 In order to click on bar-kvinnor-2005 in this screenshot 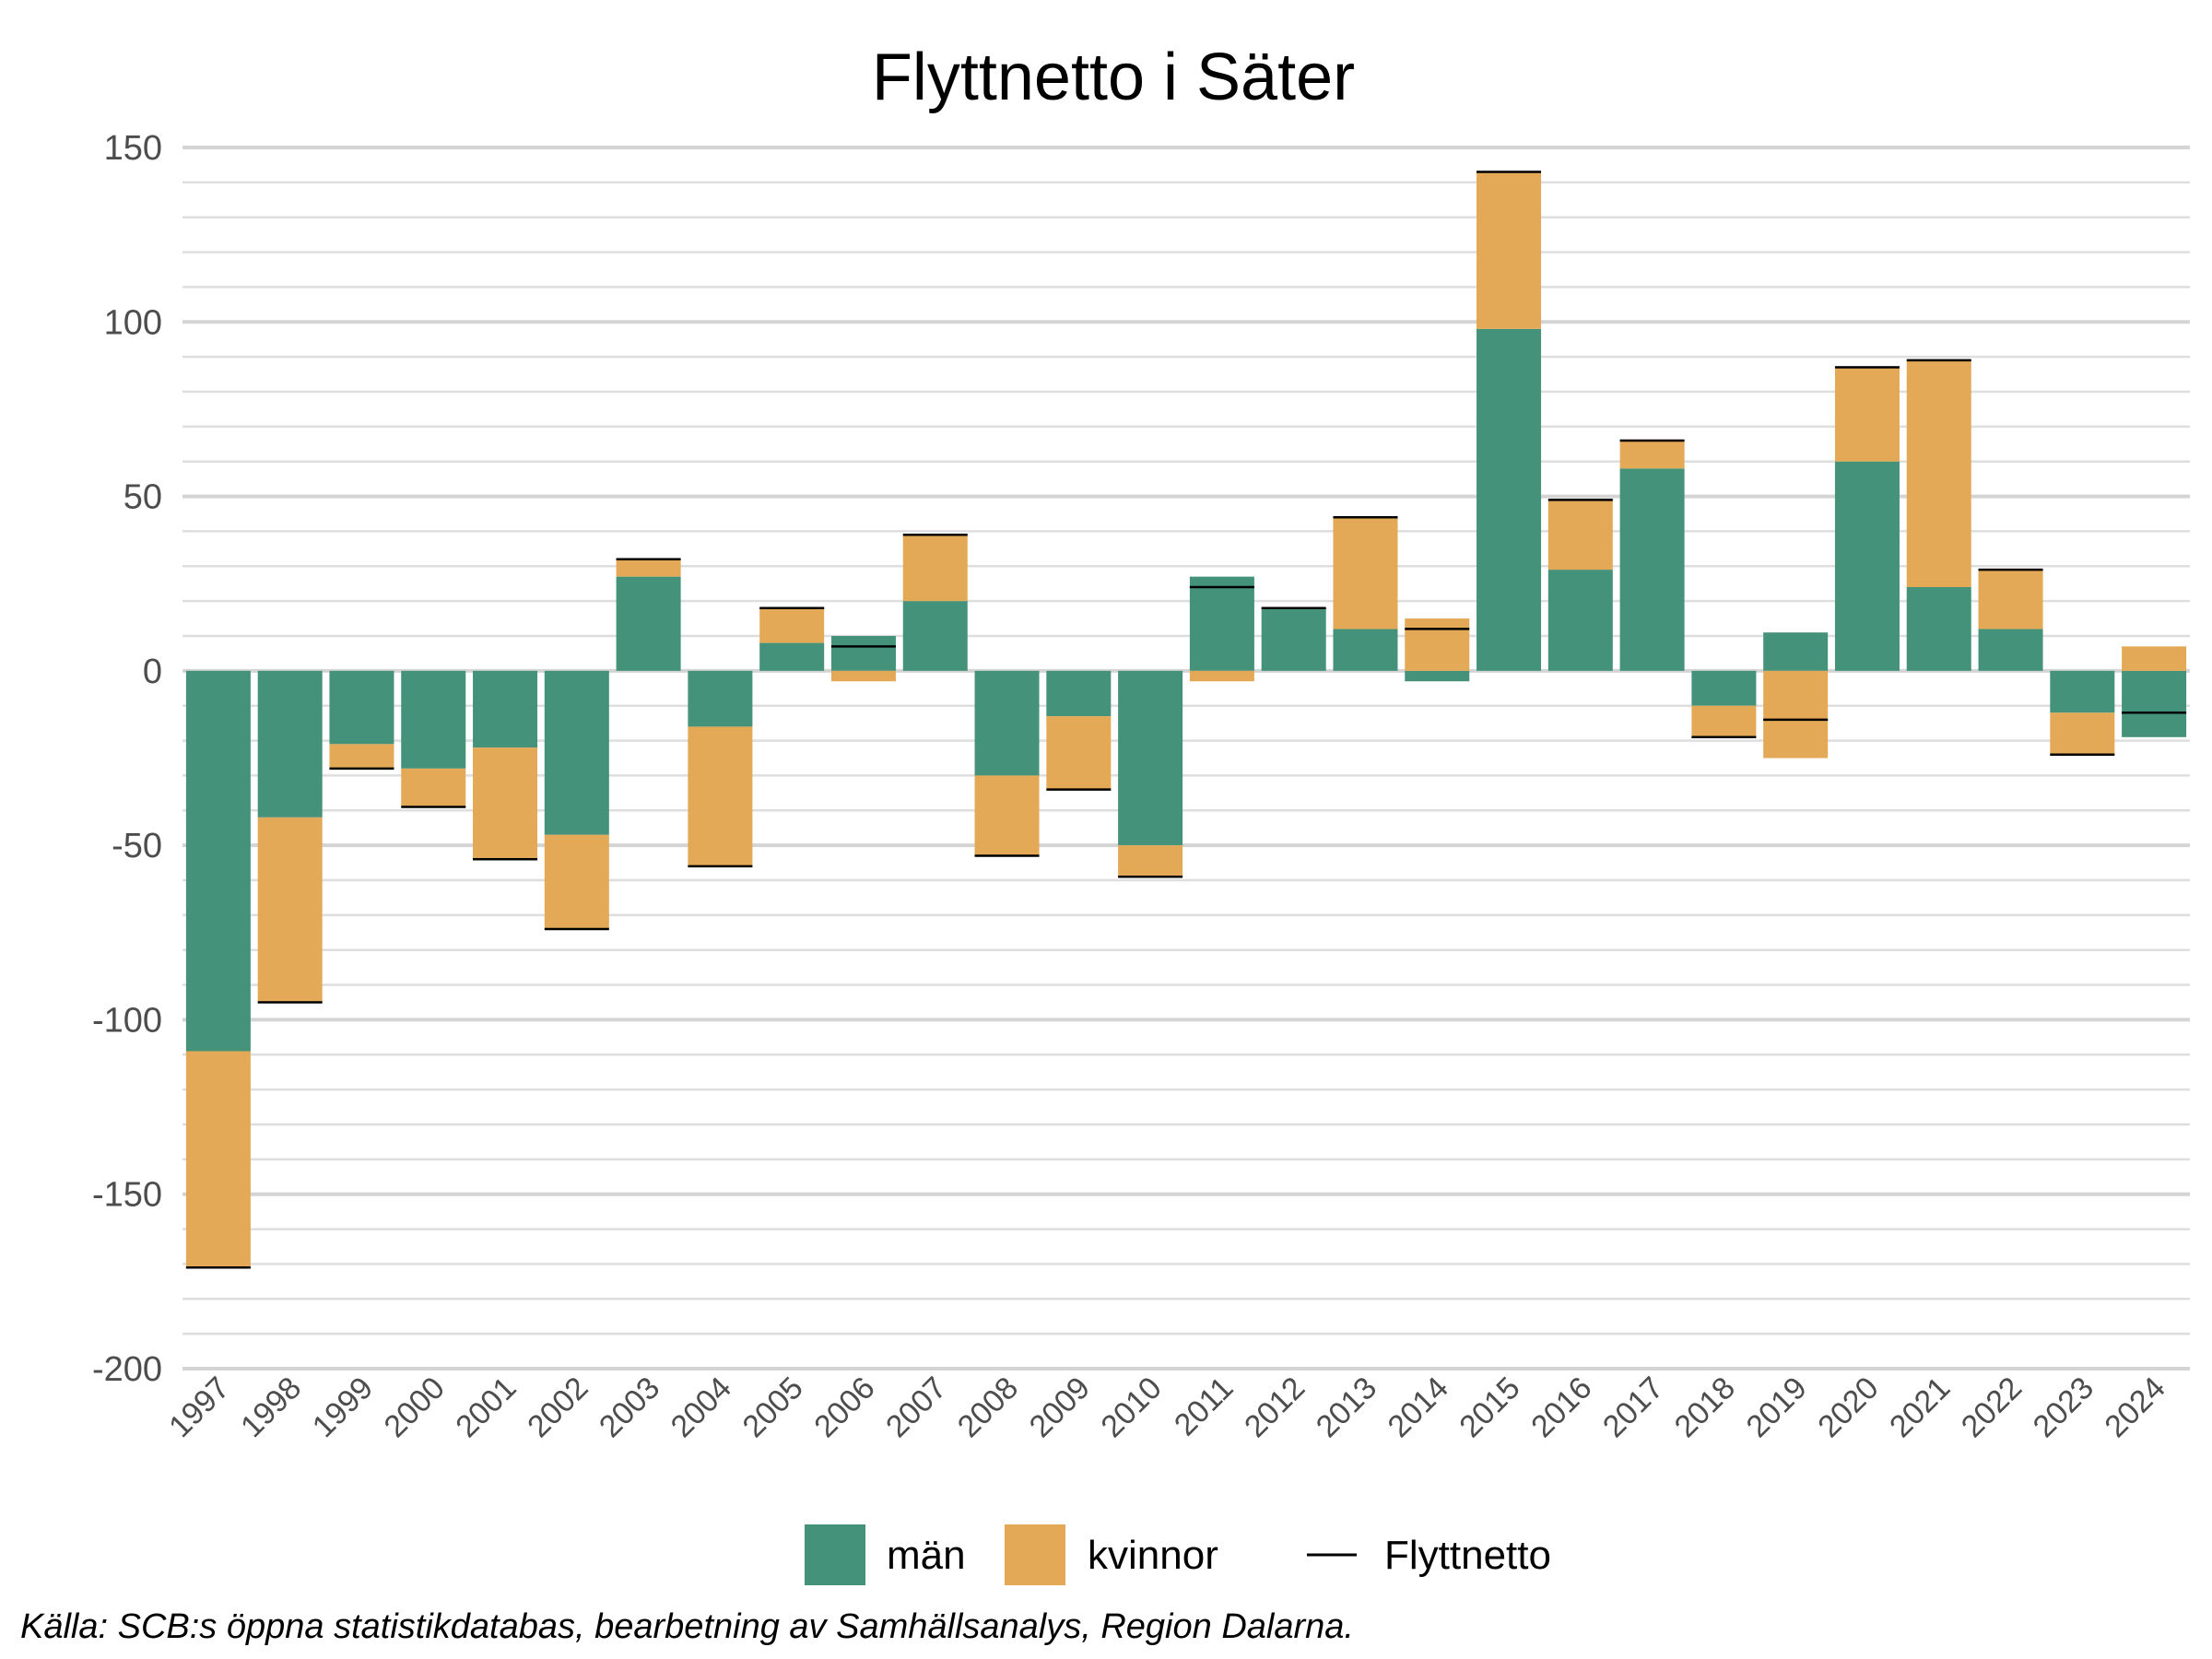, I will do `click(792, 625)`.